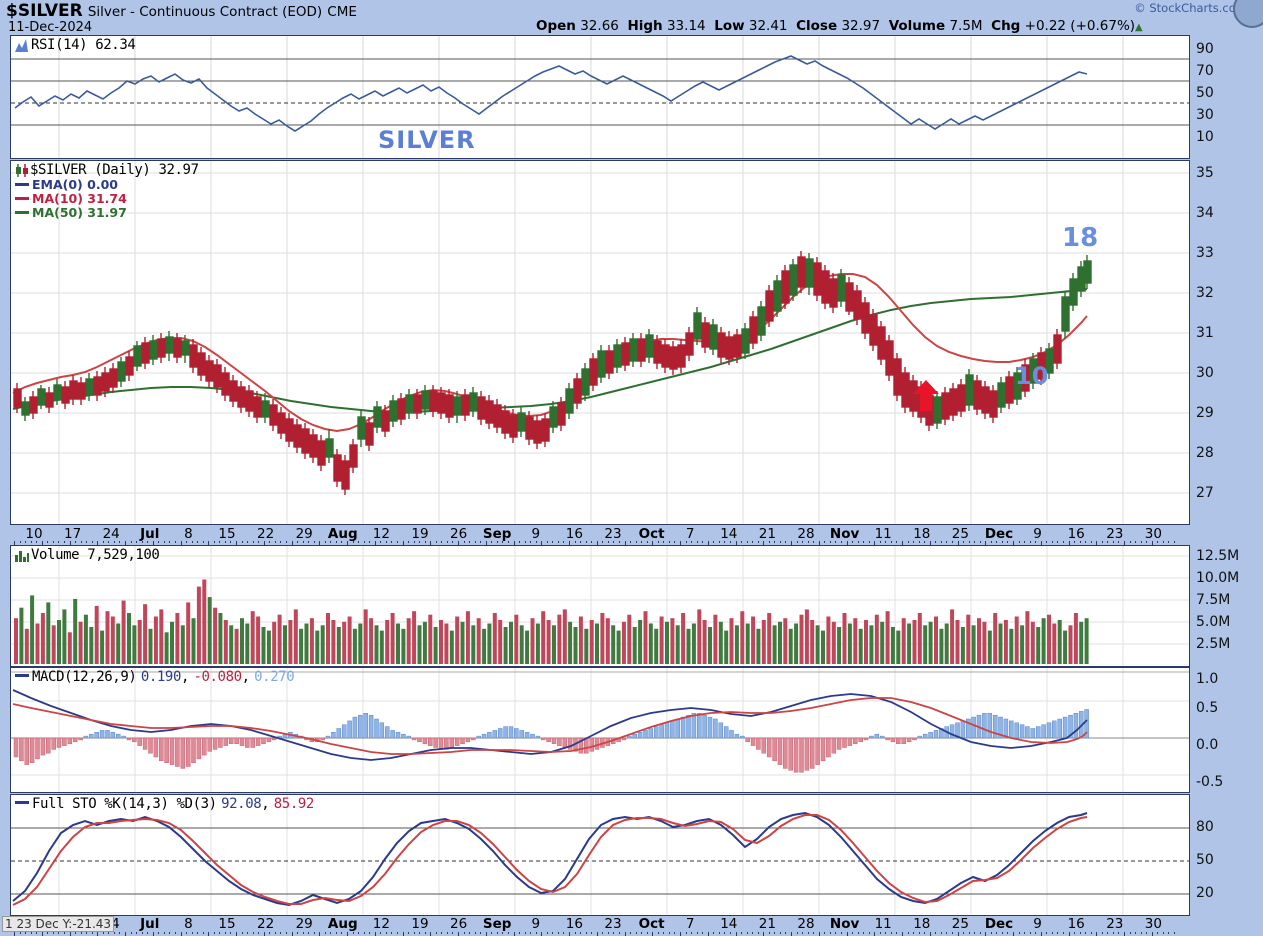  I want to click on open-value: 32.66, so click(599, 26).